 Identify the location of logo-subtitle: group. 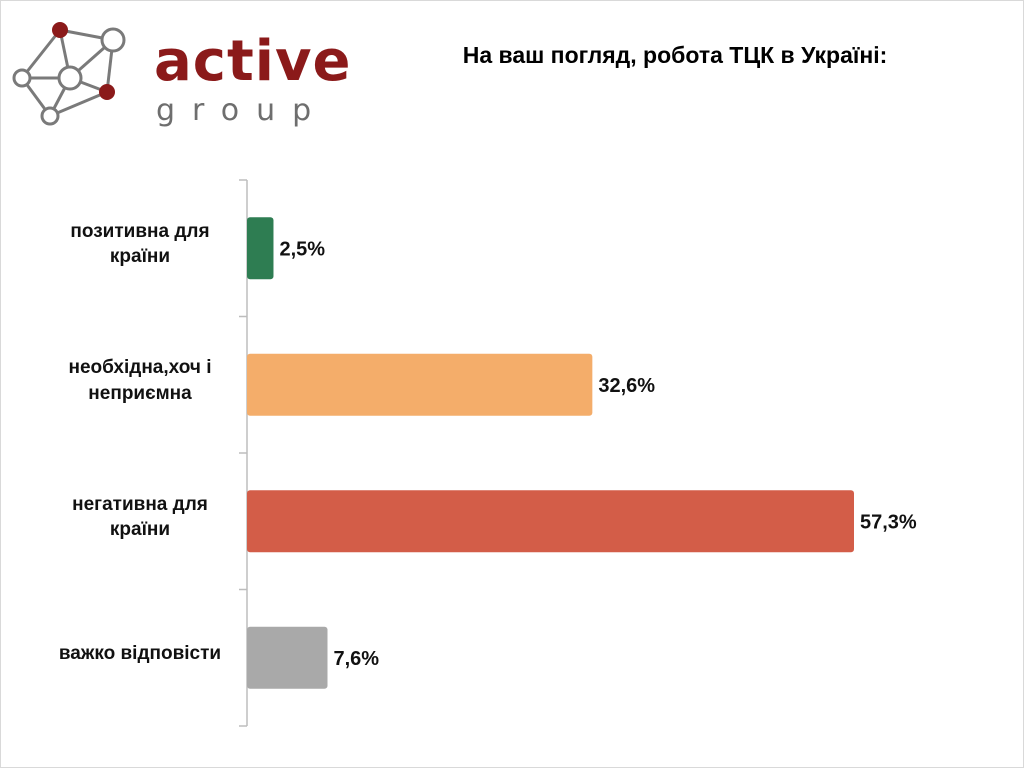
(242, 110).